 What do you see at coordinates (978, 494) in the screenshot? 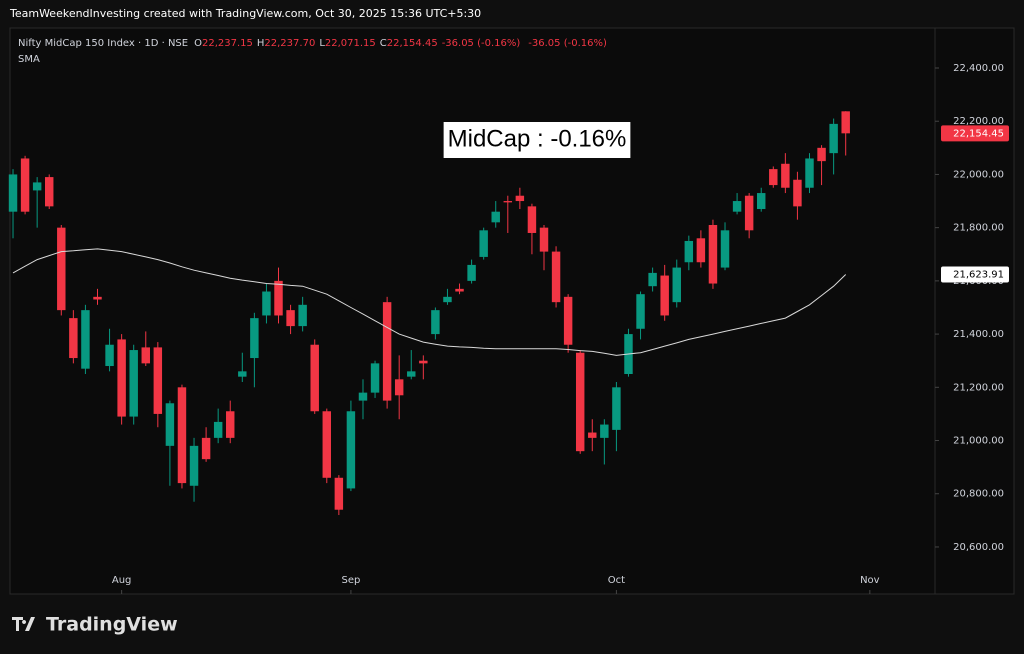
I see `y-tick-label: 20,800.00` at bounding box center [978, 494].